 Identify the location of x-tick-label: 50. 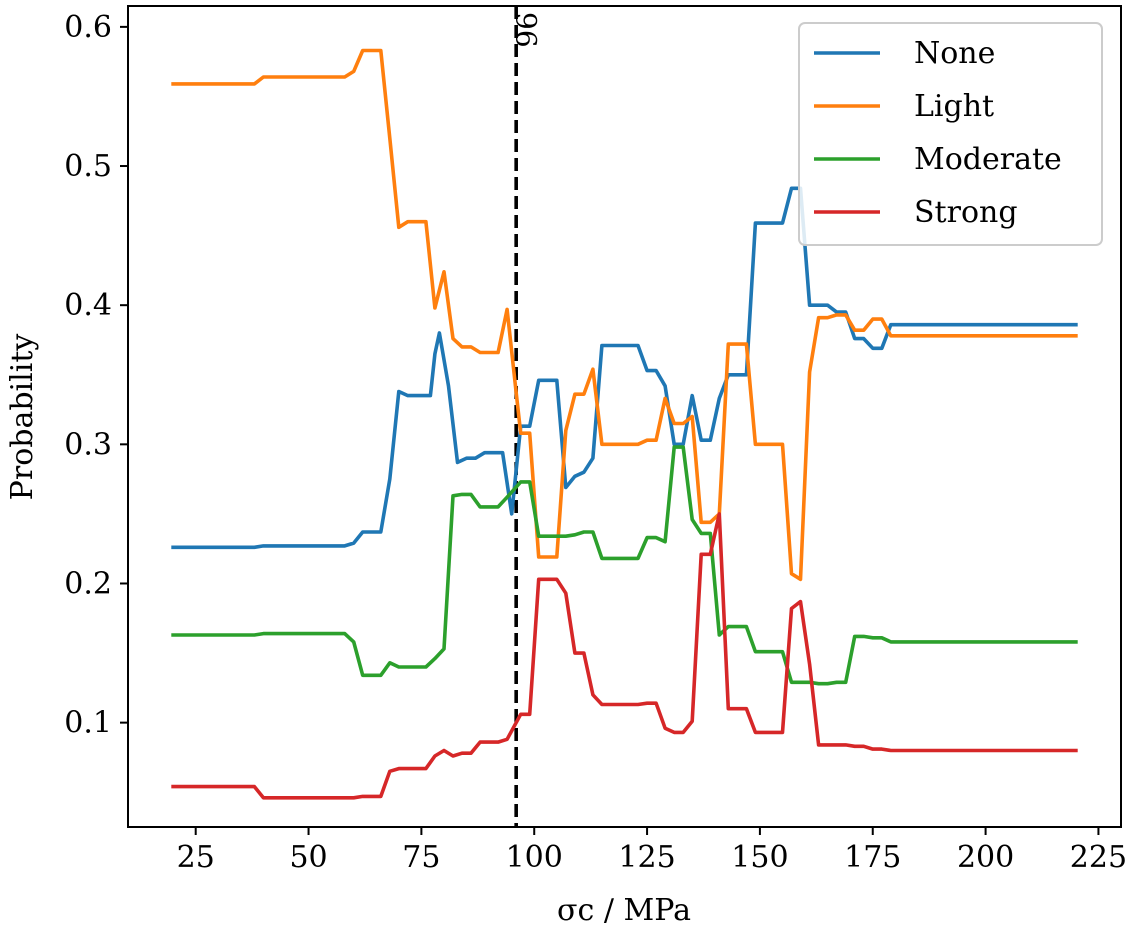
(308, 857).